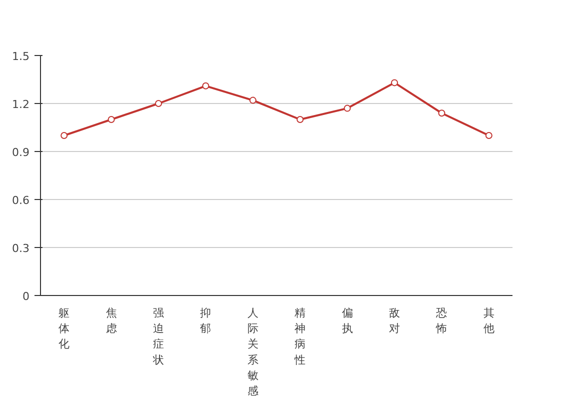 This screenshot has width=567, height=400. I want to click on y-tick-label: 0.9, so click(21, 152).